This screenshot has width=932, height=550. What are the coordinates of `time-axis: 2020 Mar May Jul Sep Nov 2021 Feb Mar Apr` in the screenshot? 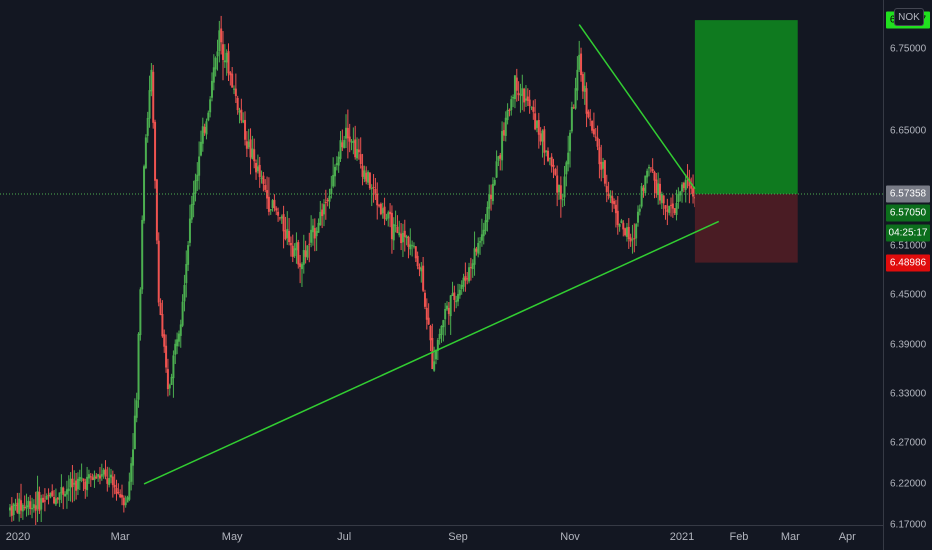 It's located at (441, 537).